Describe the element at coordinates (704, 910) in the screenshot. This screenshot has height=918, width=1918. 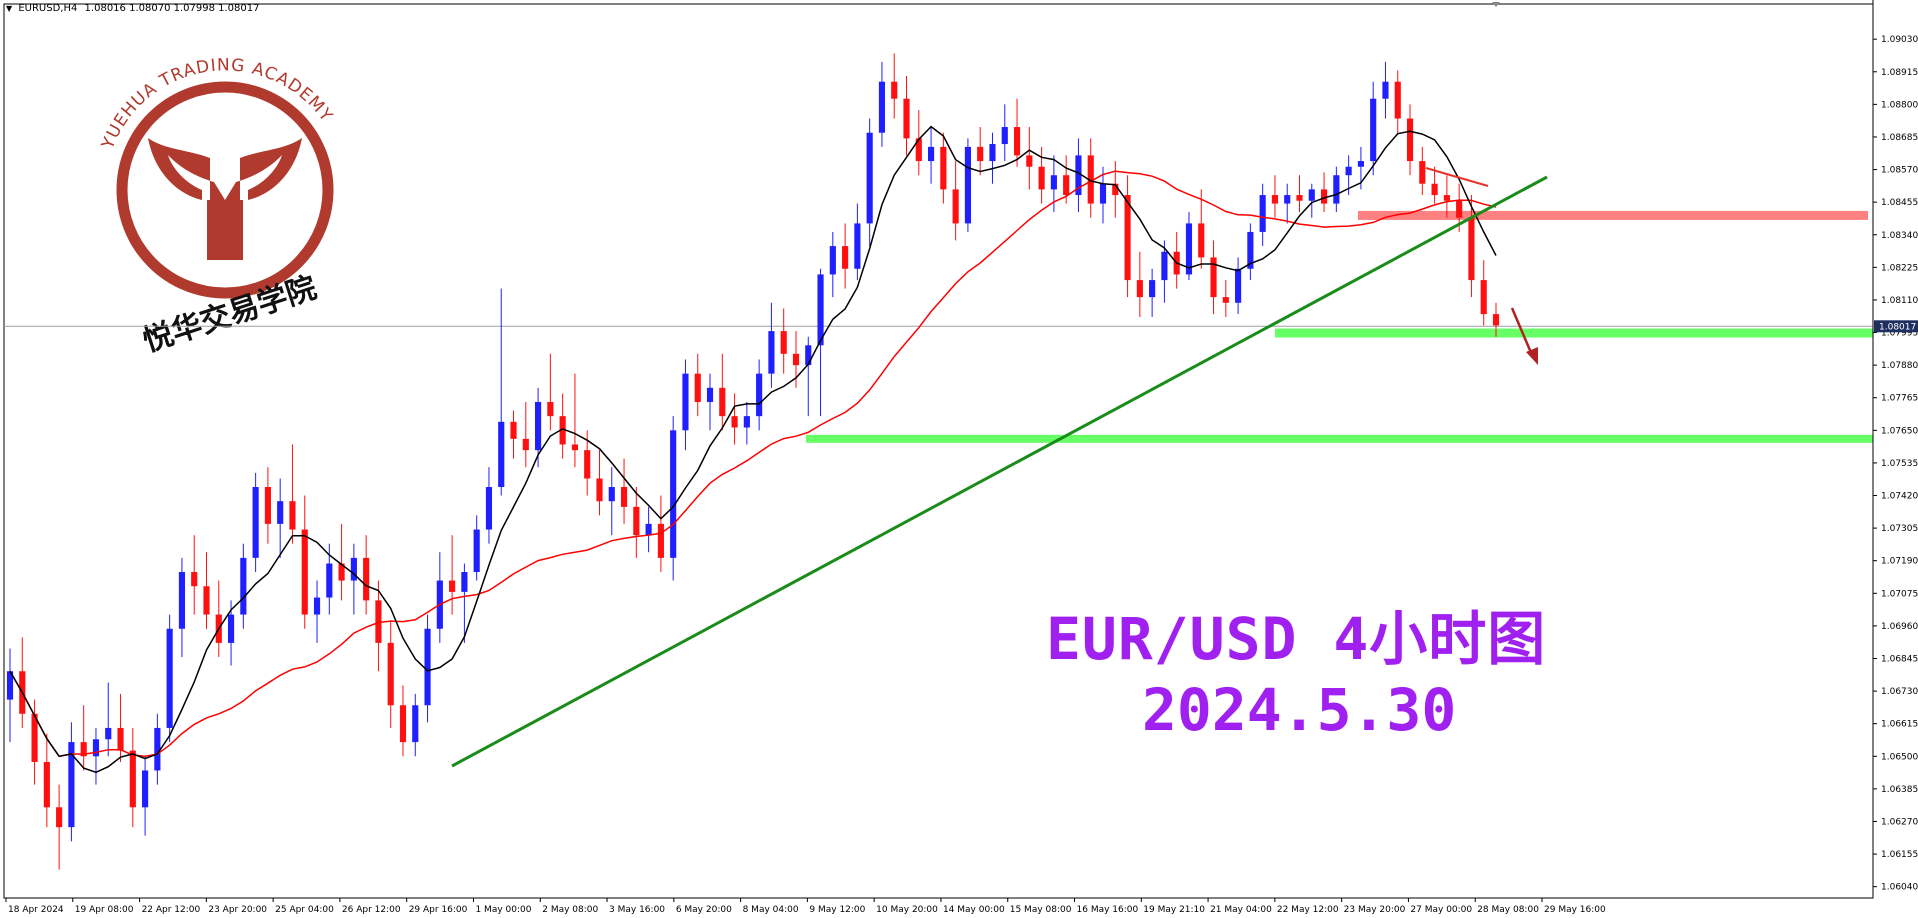
I see `time-tick-label: 6 May 20:00` at that location.